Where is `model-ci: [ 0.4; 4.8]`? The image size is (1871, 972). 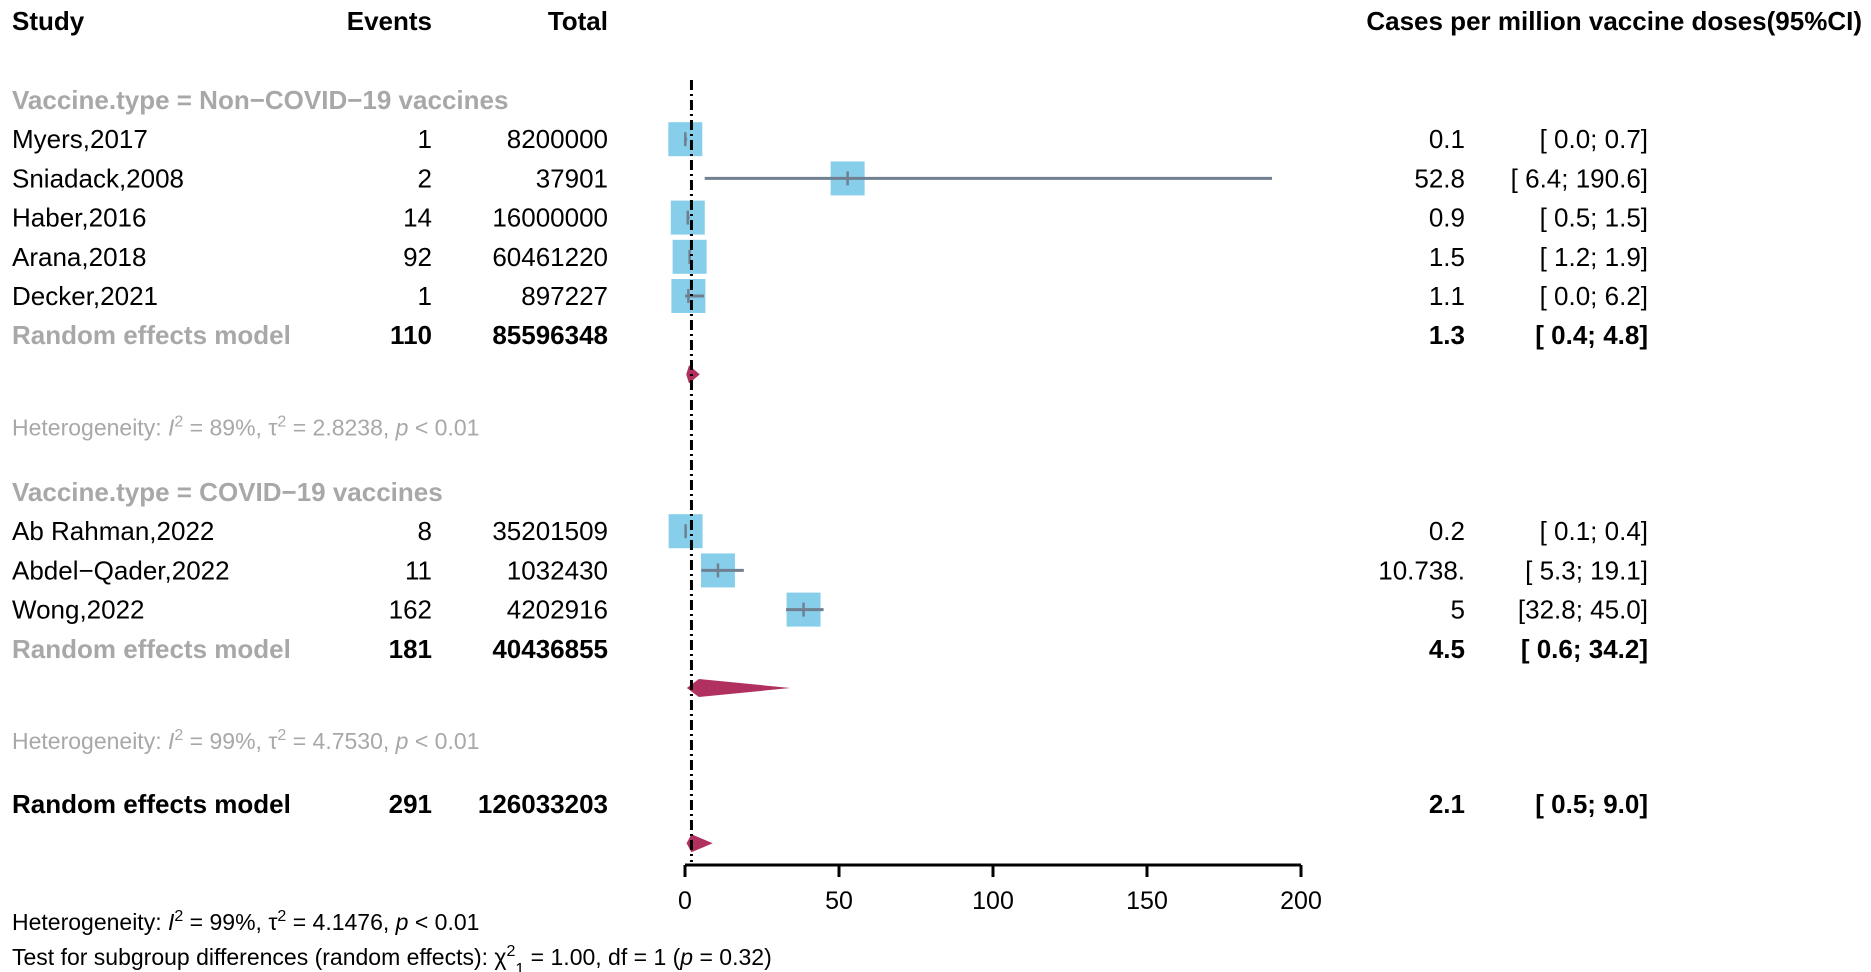 model-ci: [ 0.4; 4.8] is located at coordinates (1591, 335).